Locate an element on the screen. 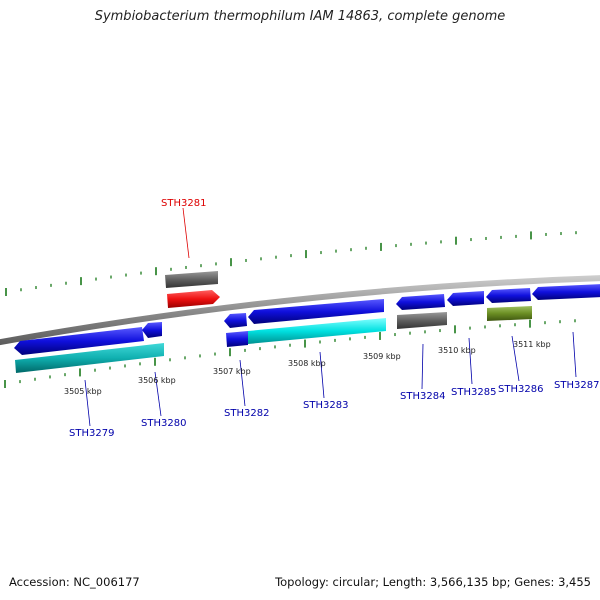  gene-label-sth3284: STH3284 is located at coordinates (422, 396).